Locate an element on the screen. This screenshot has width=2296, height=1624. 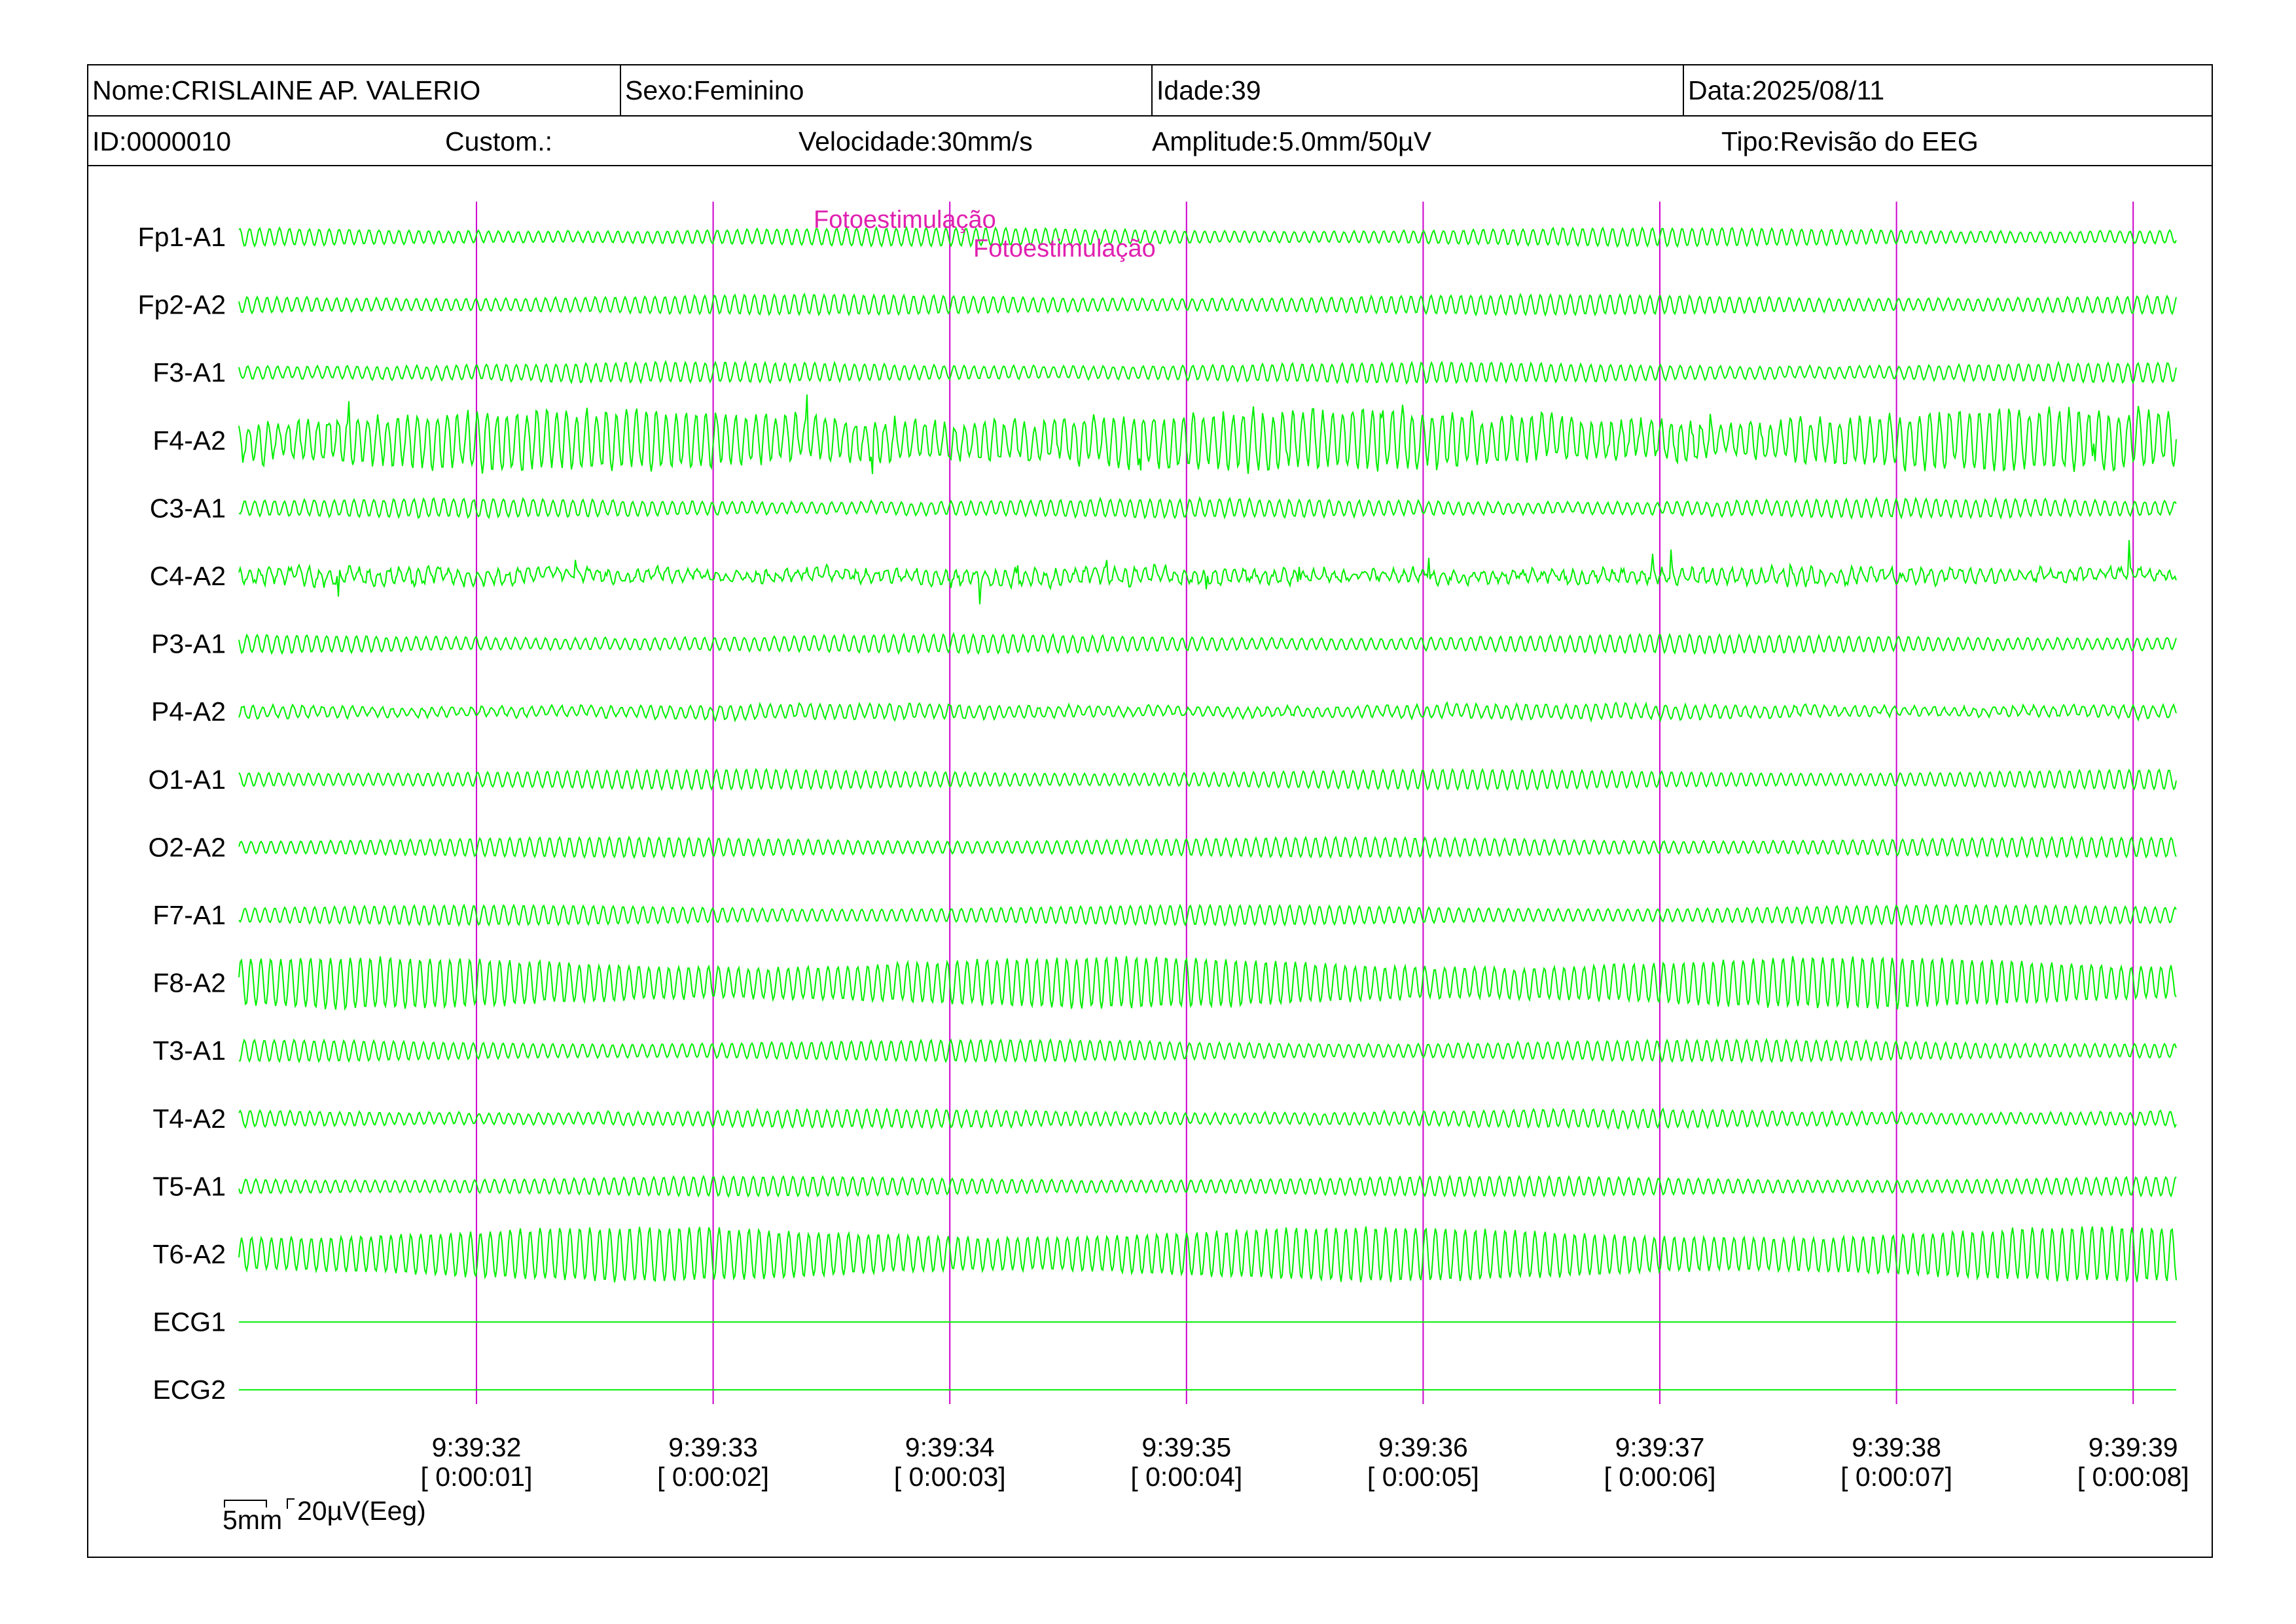
patient-age: Idade:39 is located at coordinates (1417, 90).